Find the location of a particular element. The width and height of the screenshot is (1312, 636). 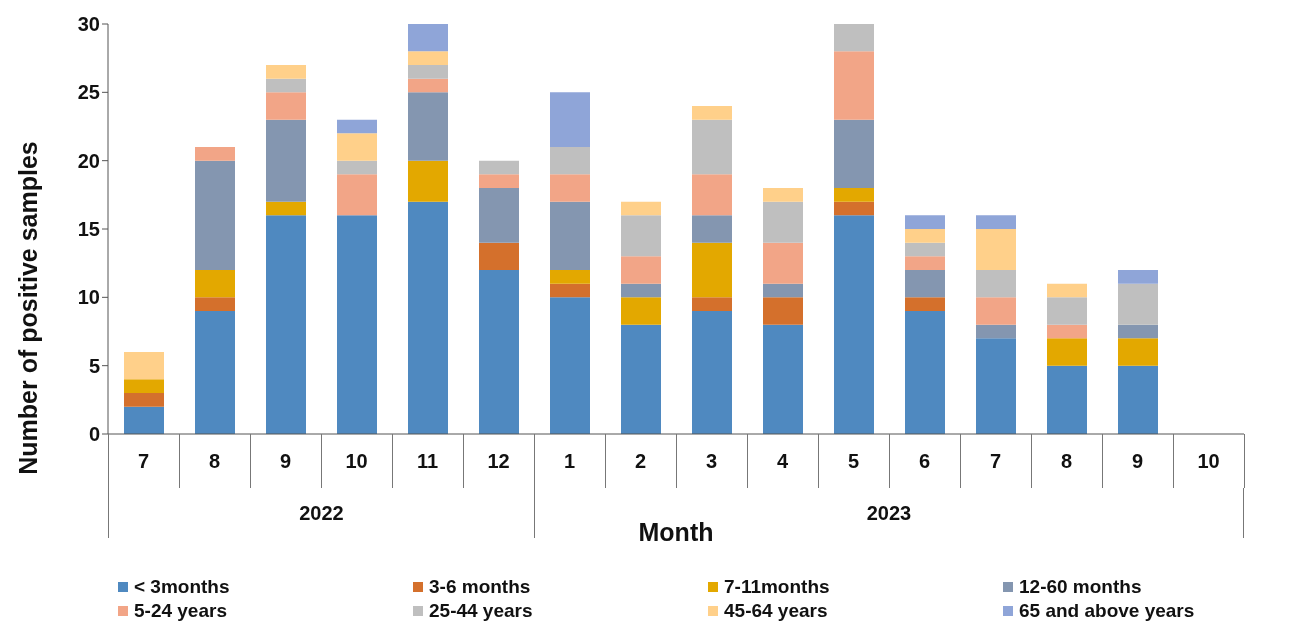

legend-label: 65 and above years is located at coordinates (1107, 611).